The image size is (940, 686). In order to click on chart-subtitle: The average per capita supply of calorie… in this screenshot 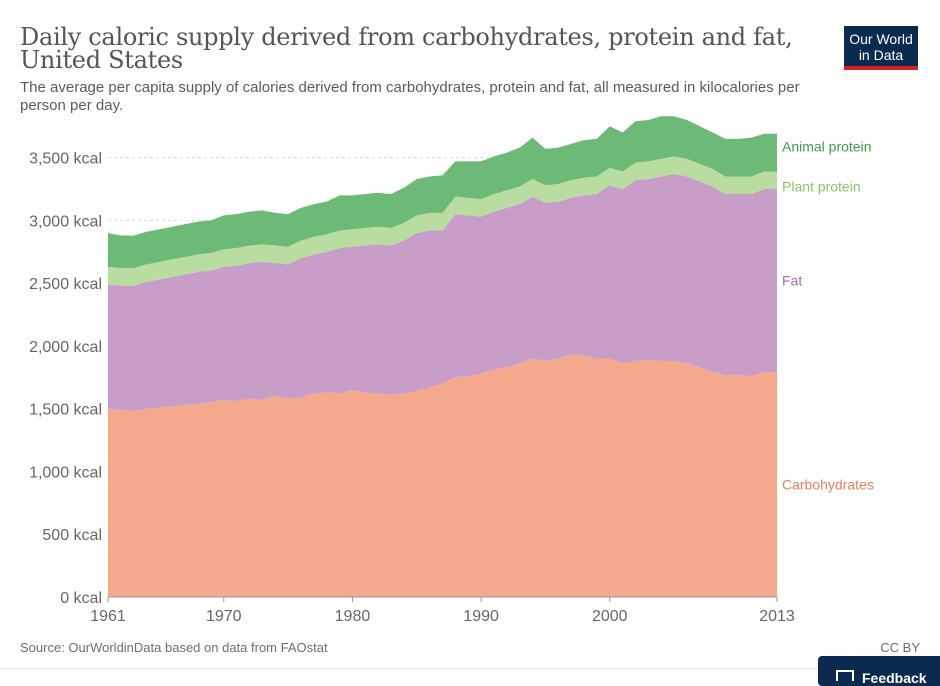, I will do `click(410, 96)`.